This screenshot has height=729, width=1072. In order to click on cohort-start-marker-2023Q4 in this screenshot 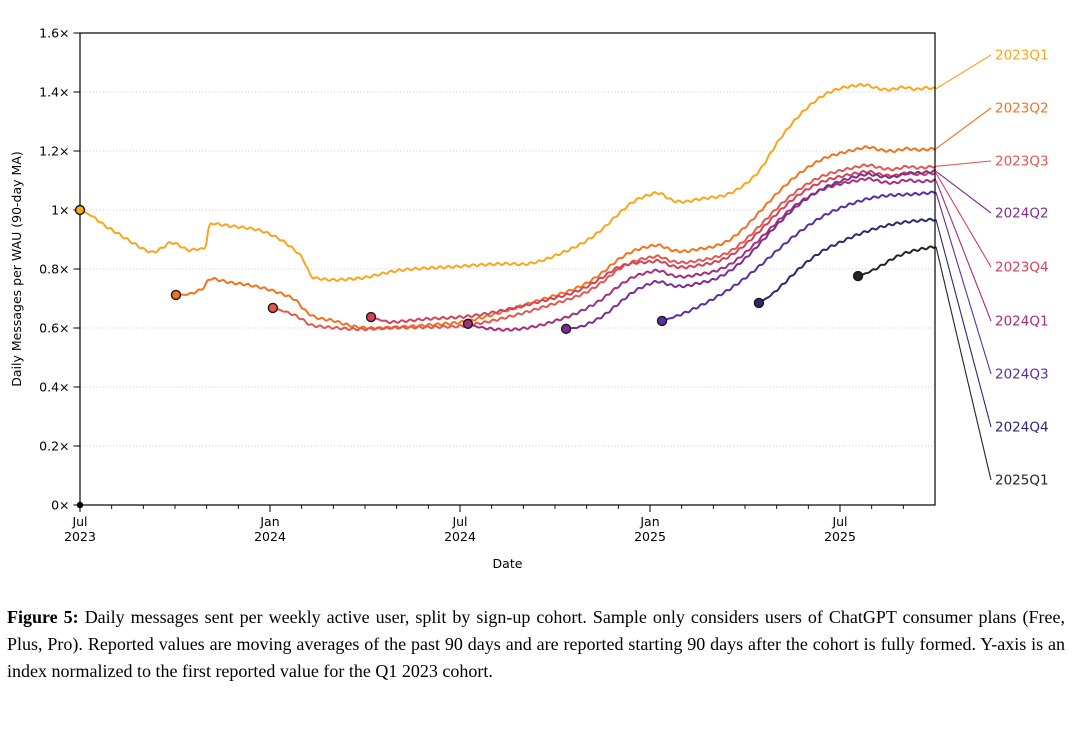, I will do `click(371, 317)`.